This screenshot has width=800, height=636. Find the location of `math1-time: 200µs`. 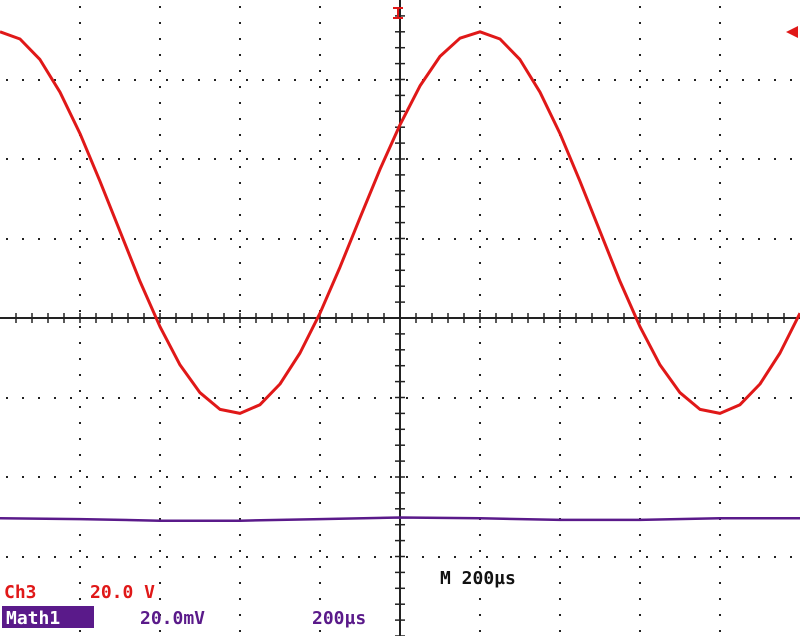

math1-time: 200µs is located at coordinates (339, 618).